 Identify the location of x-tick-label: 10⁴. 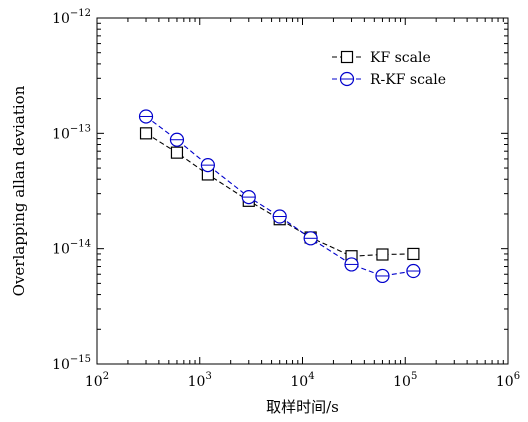
(302, 380).